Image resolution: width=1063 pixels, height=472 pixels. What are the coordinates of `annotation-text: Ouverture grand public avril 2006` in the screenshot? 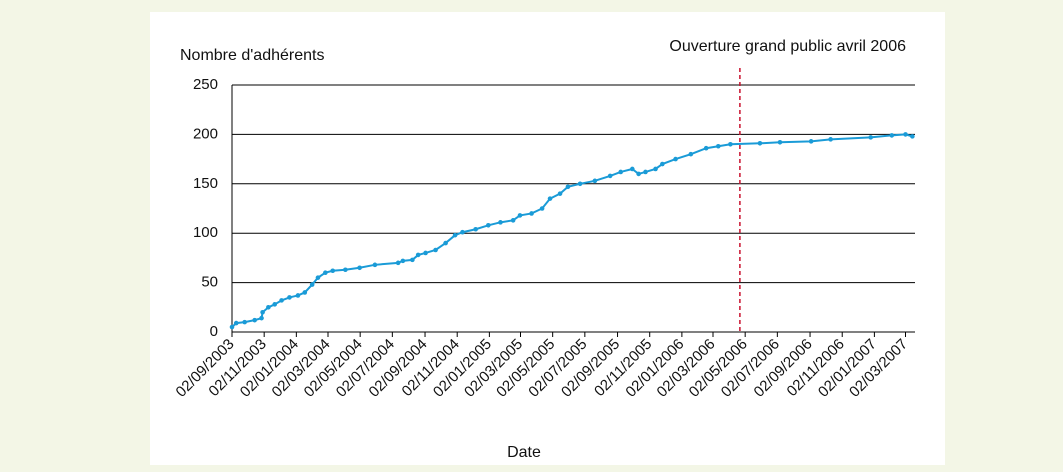 It's located at (787, 46).